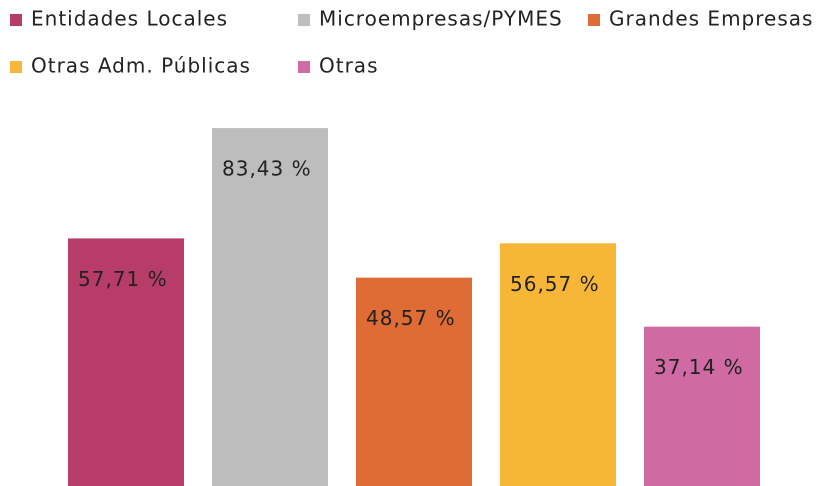  What do you see at coordinates (555, 284) in the screenshot?
I see `data-label: 56,57 %` at bounding box center [555, 284].